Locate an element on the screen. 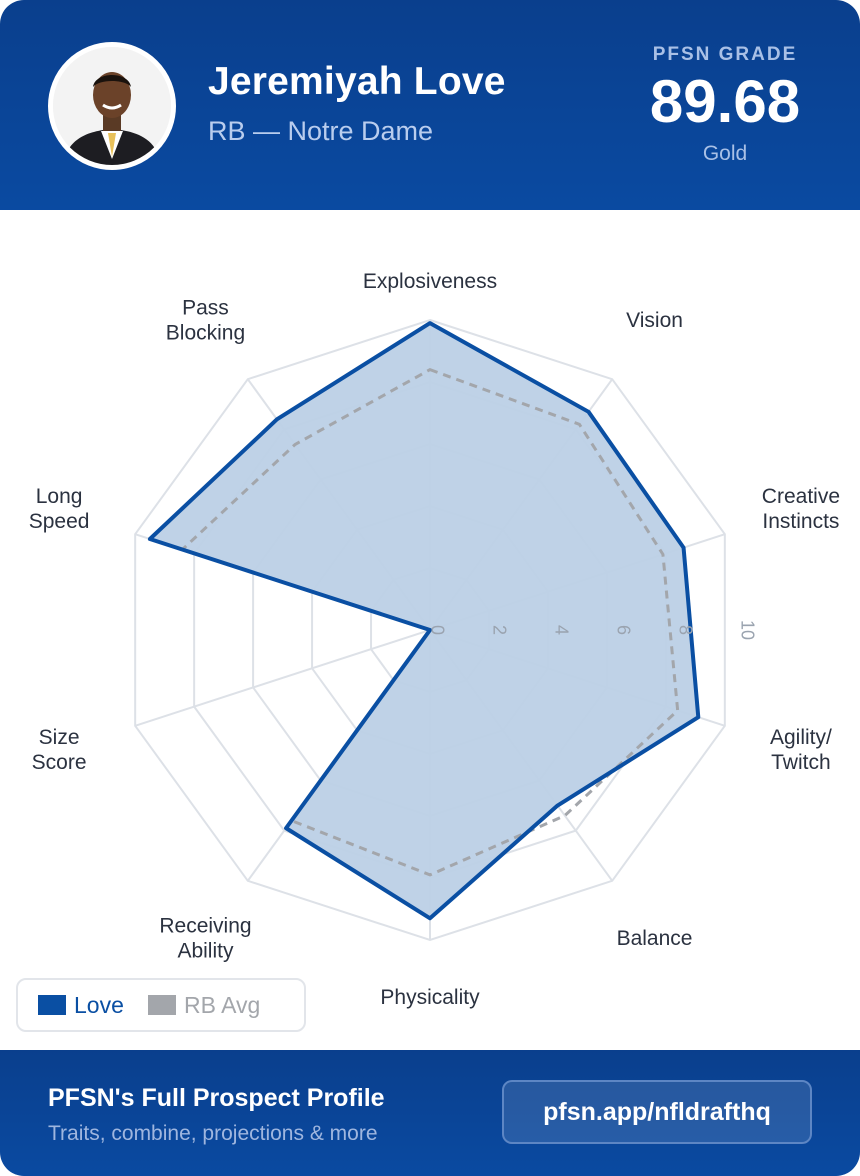 This screenshot has height=1176, width=860. grade-tier: Gold is located at coordinates (725, 153).